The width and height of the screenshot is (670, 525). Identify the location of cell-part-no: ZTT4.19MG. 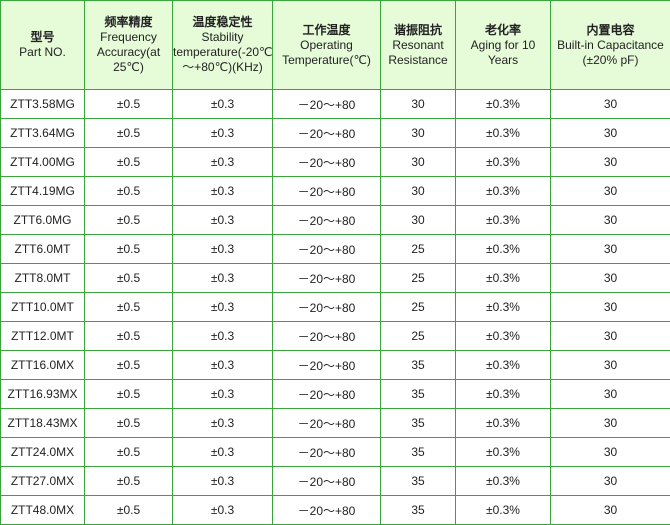
(42, 191).